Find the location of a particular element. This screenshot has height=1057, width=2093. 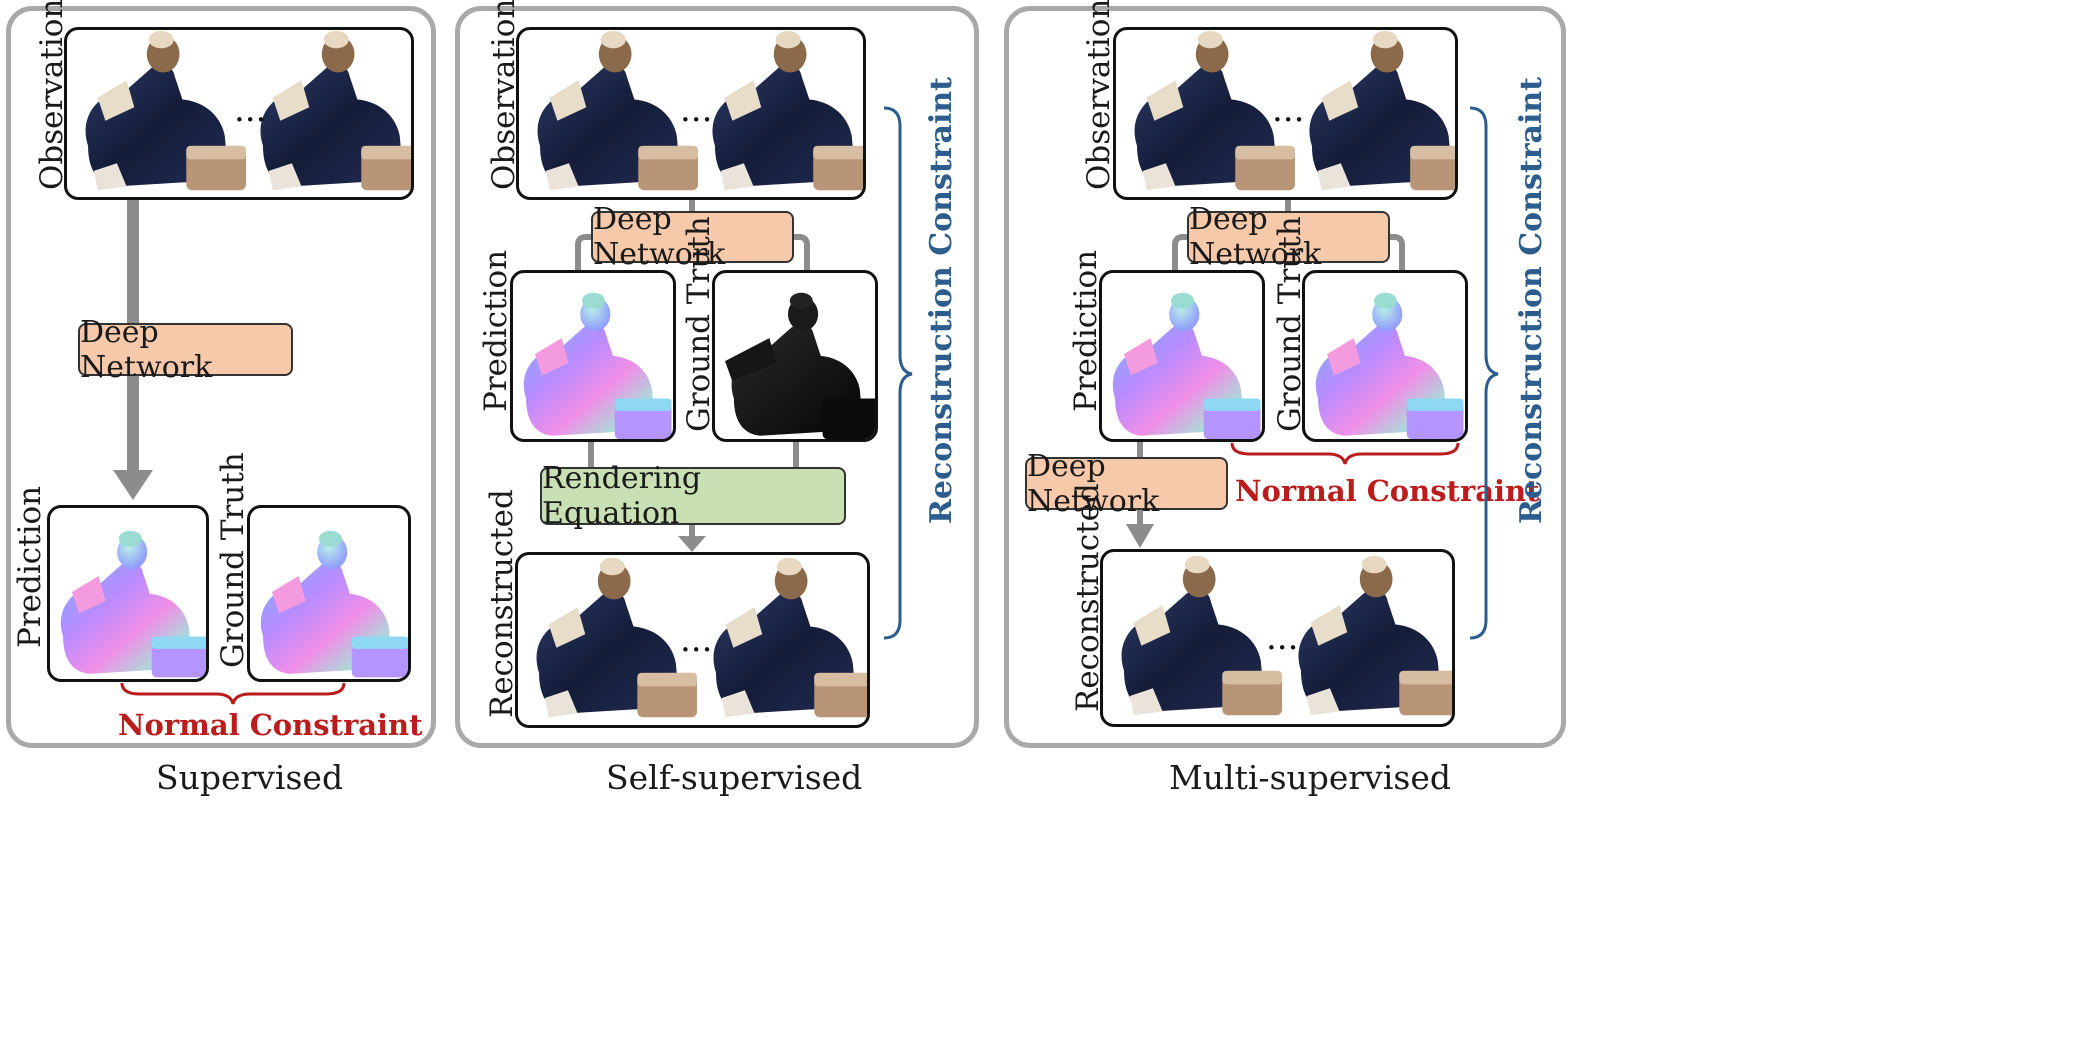

multi-deep-network-top: Deep Network is located at coordinates (1288, 237).